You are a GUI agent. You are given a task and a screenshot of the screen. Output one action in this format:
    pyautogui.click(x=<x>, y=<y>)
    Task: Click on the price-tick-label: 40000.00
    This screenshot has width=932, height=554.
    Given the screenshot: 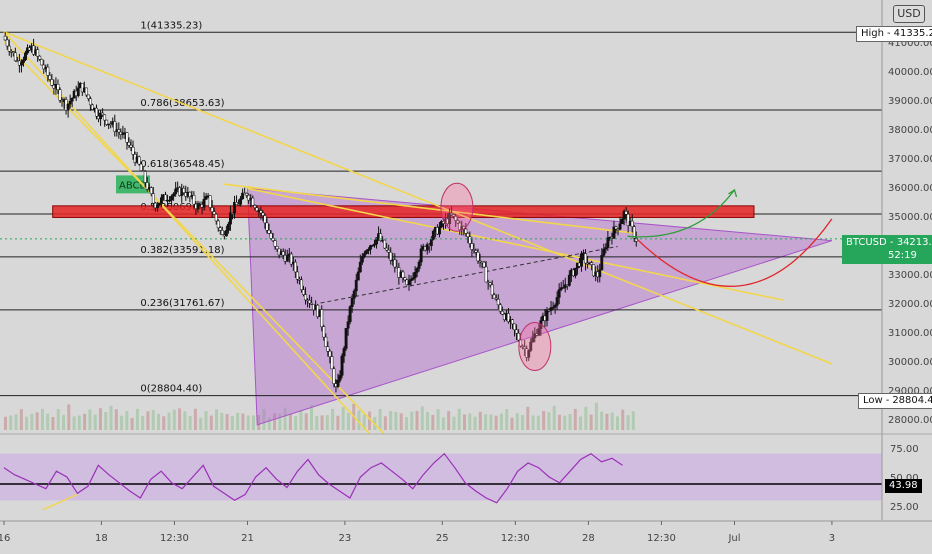 What is the action you would take?
    pyautogui.click(x=910, y=72)
    